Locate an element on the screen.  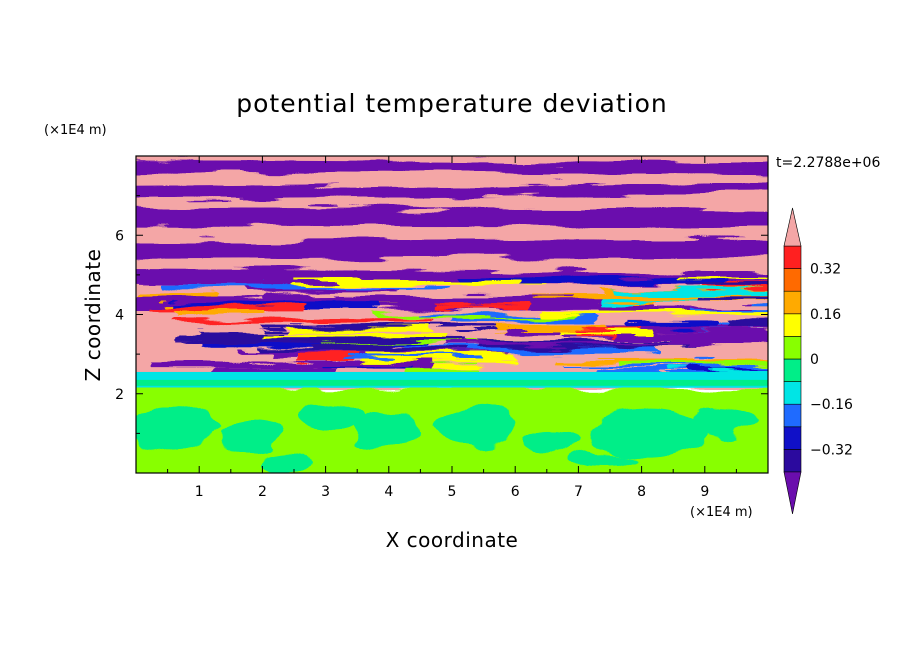
y-unit-label: (×1E4 m) is located at coordinates (75, 130).